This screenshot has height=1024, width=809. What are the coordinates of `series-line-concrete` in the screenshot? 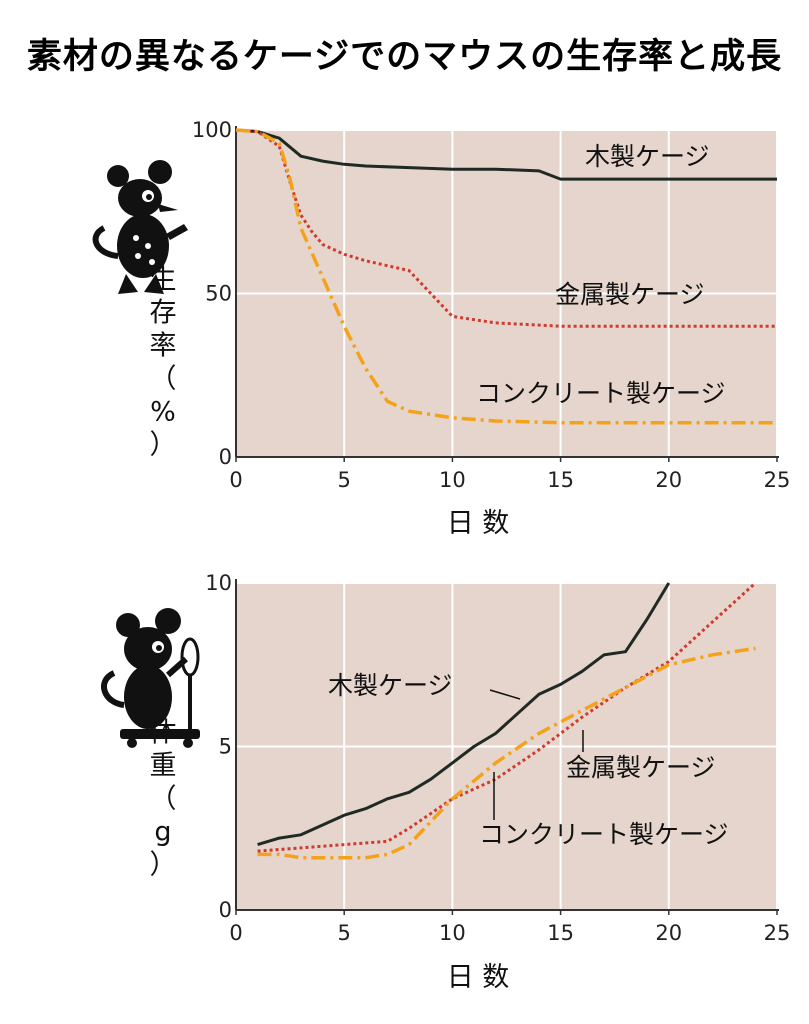 It's located at (506, 753).